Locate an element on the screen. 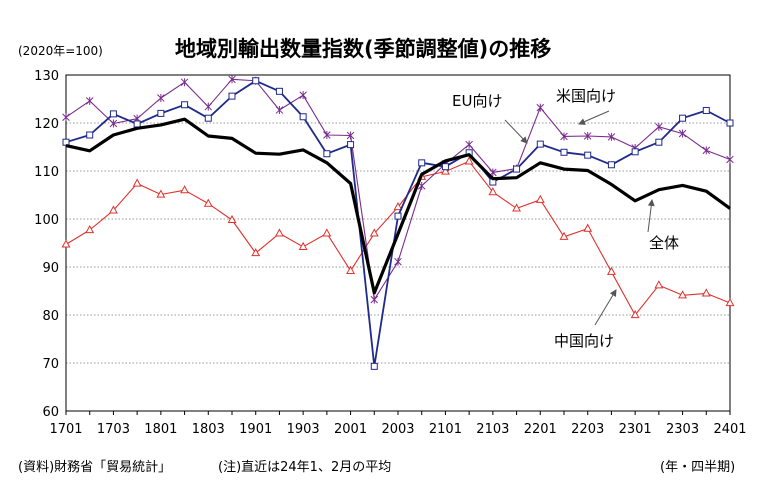 This screenshot has width=781, height=496. annotation-arrow-total is located at coordinates (651, 216).